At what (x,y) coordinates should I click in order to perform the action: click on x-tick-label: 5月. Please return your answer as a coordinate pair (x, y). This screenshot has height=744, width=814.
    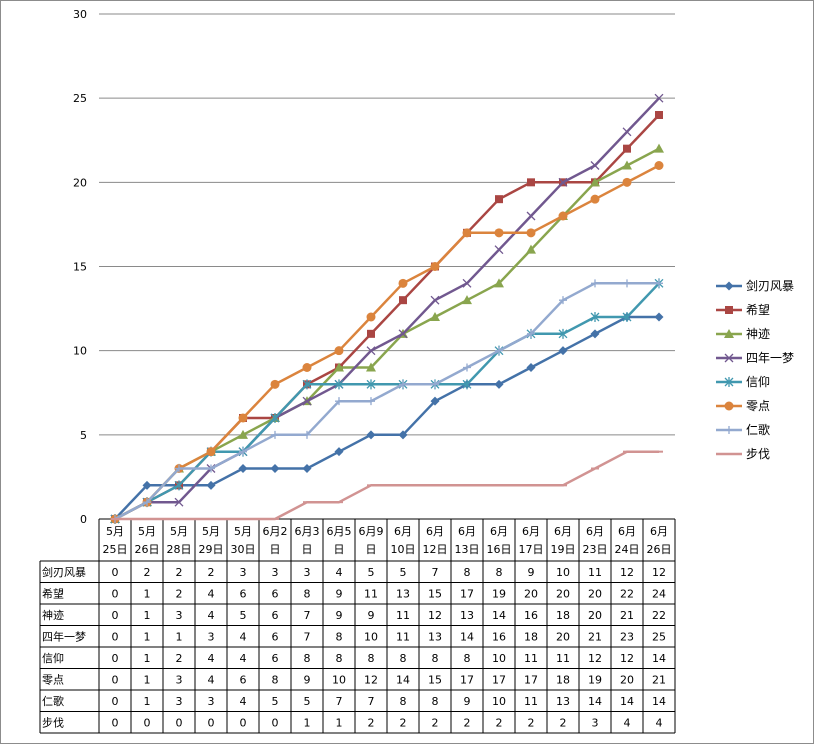
    Looking at the image, I should click on (179, 531).